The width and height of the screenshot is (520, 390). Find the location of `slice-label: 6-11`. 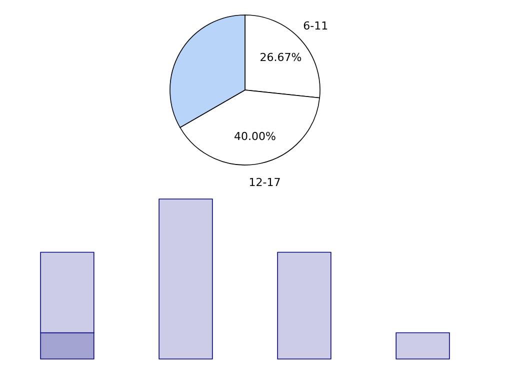

slice-label: 6-11 is located at coordinates (315, 25).